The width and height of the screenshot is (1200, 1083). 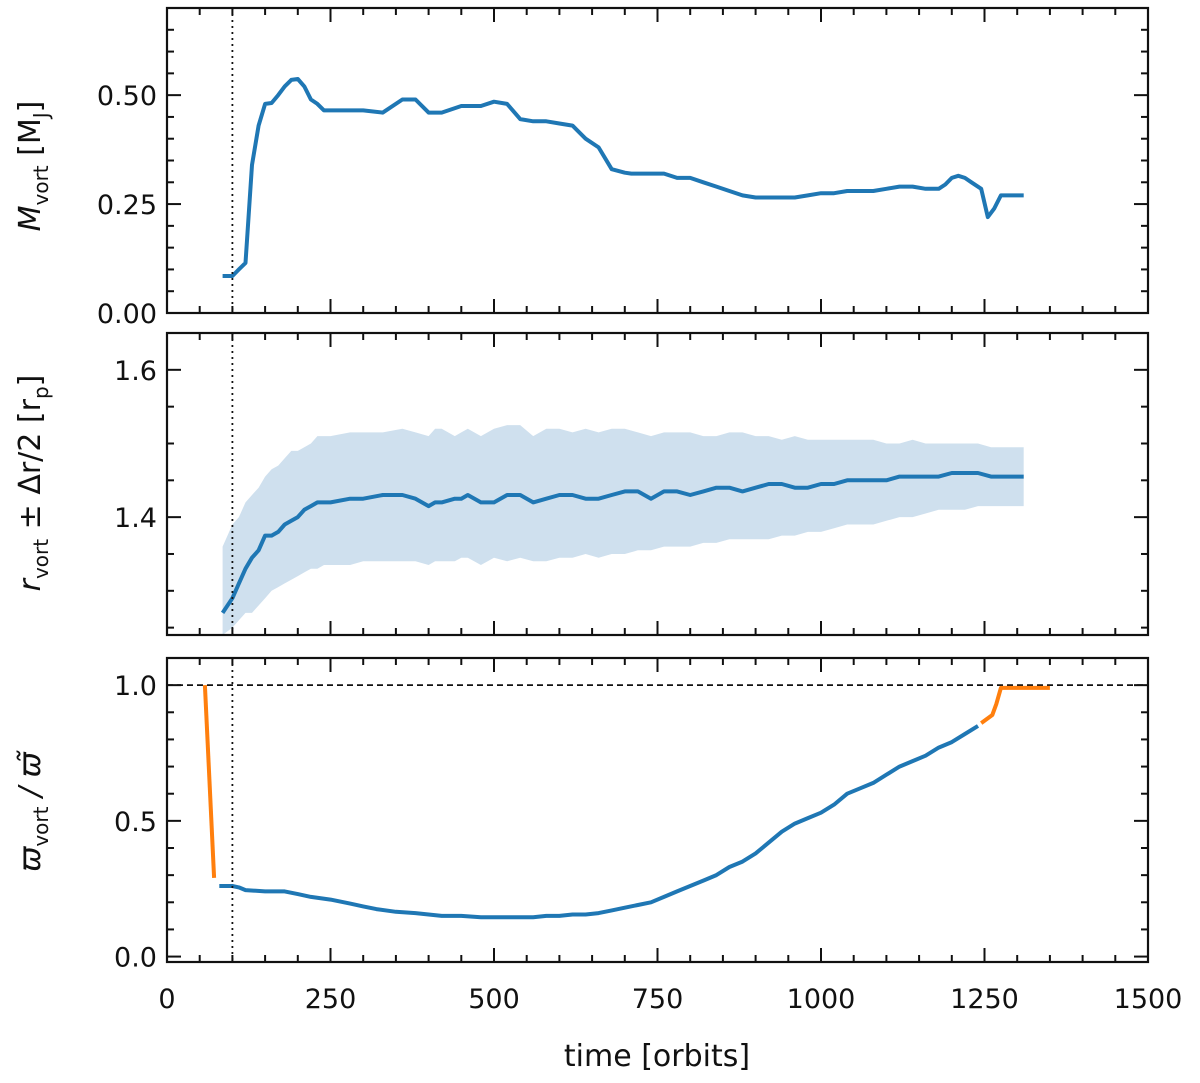 I want to click on bottom-ylabel-main: ϖ, so click(x=30, y=859).